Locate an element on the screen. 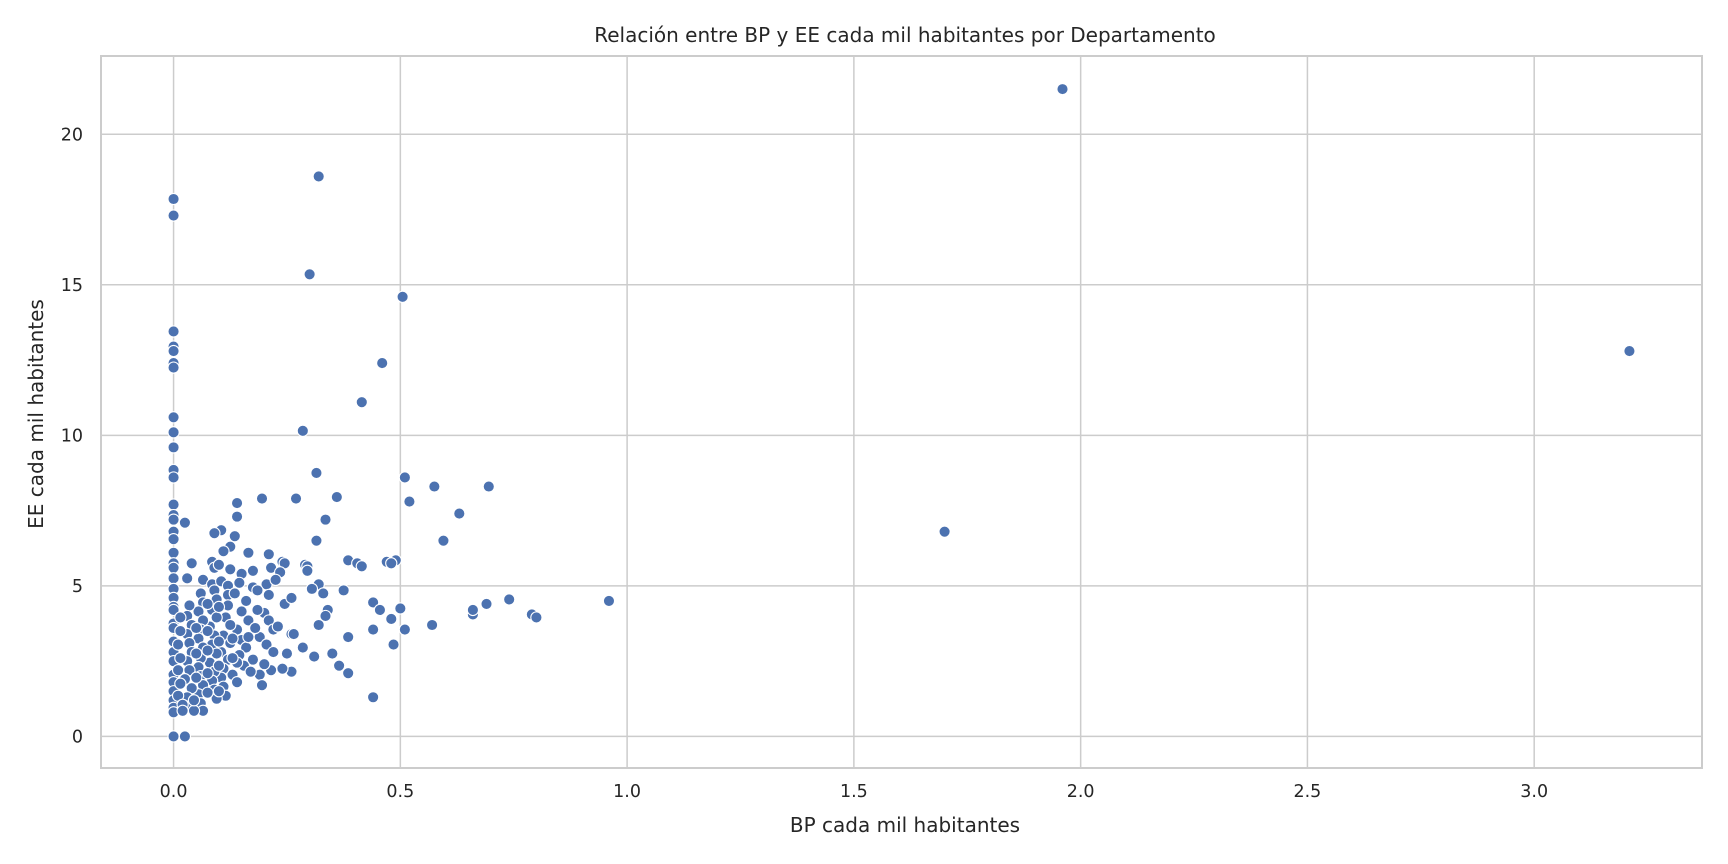  y-axis-label: EE cada mil habitantes is located at coordinates (36, 414).